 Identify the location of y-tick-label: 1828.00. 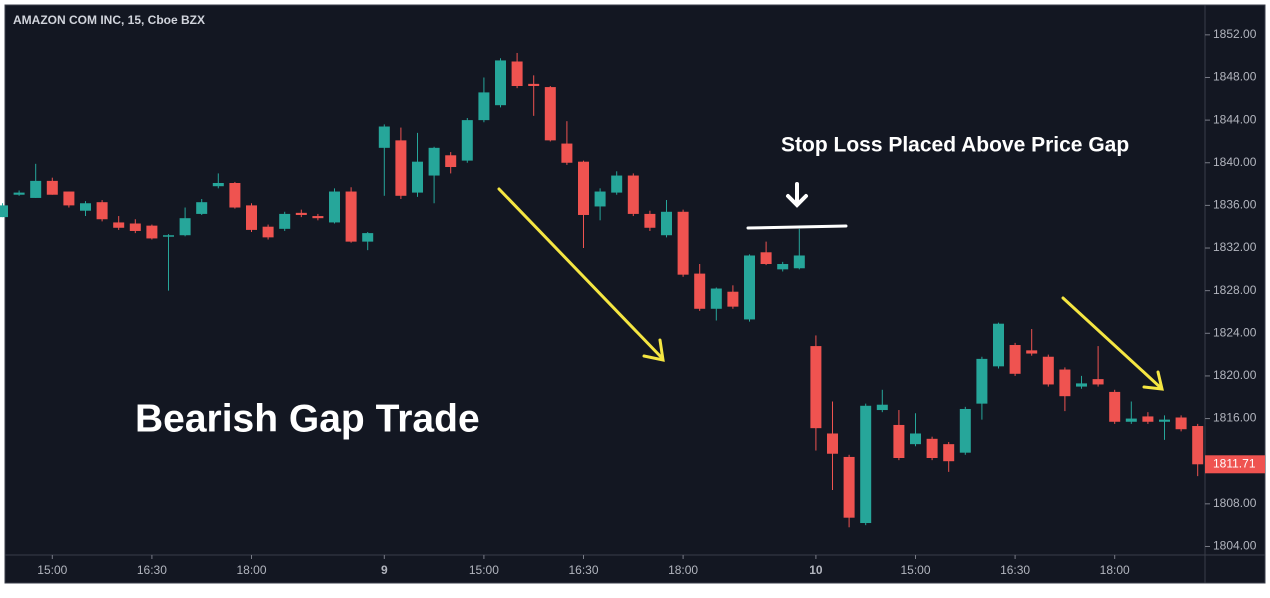
(1235, 290).